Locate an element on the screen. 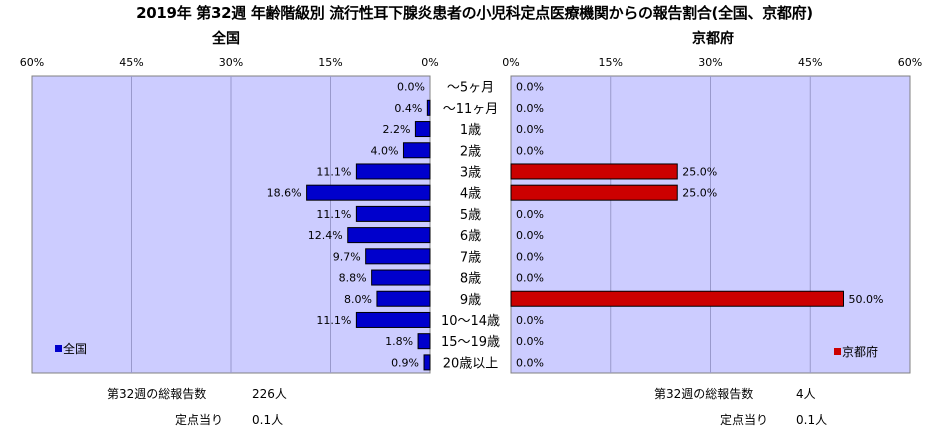 The height and width of the screenshot is (433, 949). category-label: 5歳 is located at coordinates (470, 215).